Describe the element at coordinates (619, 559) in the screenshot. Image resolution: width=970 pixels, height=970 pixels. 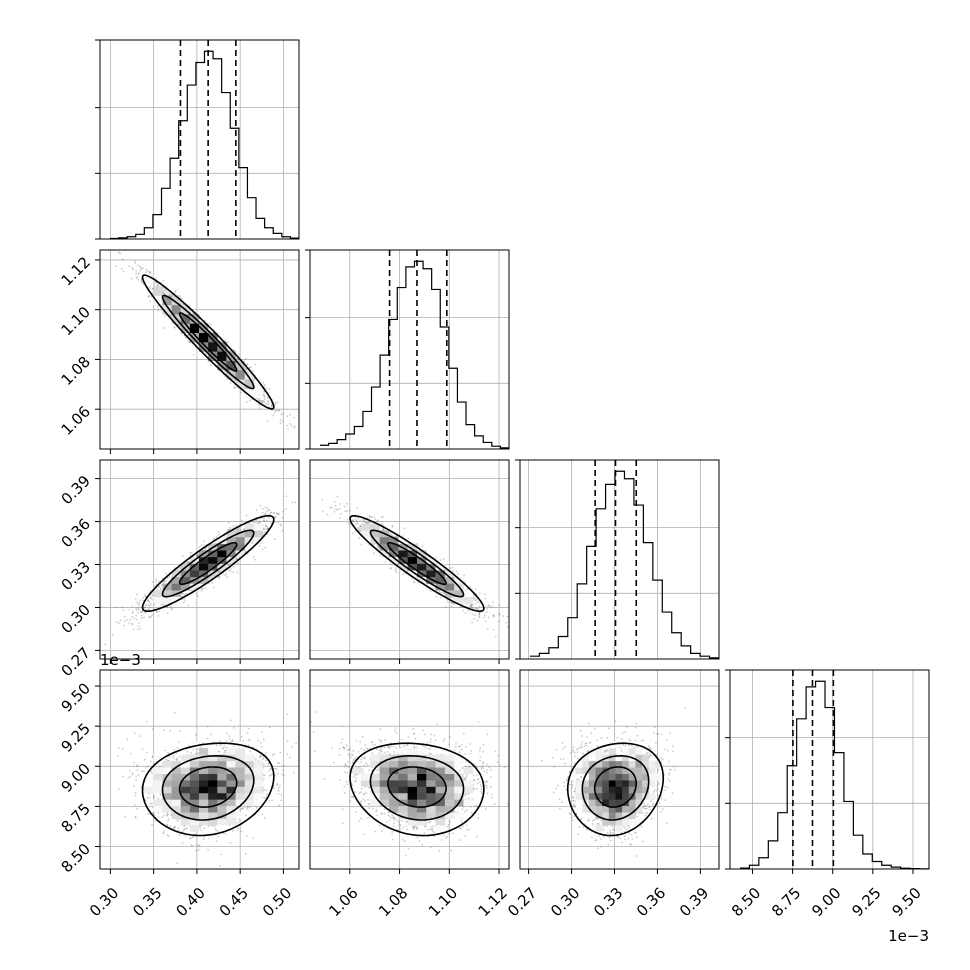
I see `histogram-frame` at that location.